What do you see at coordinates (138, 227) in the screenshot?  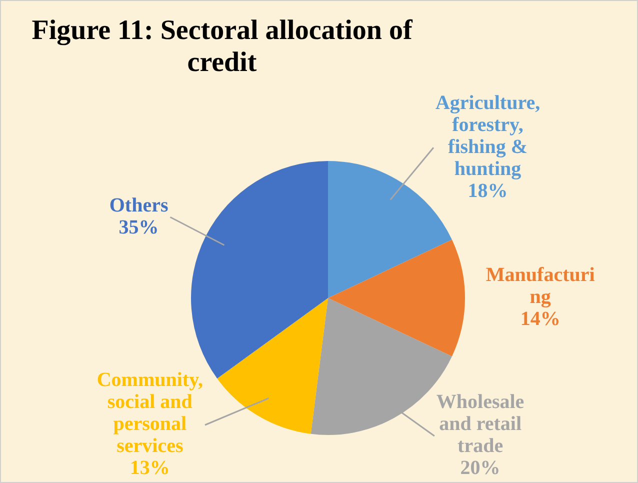 I see `data-label: 35%` at bounding box center [138, 227].